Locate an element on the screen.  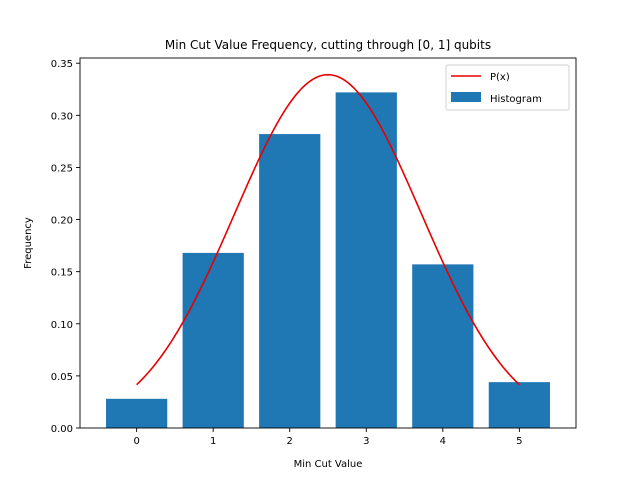
y-tick-label: 0.15 is located at coordinates (62, 273).